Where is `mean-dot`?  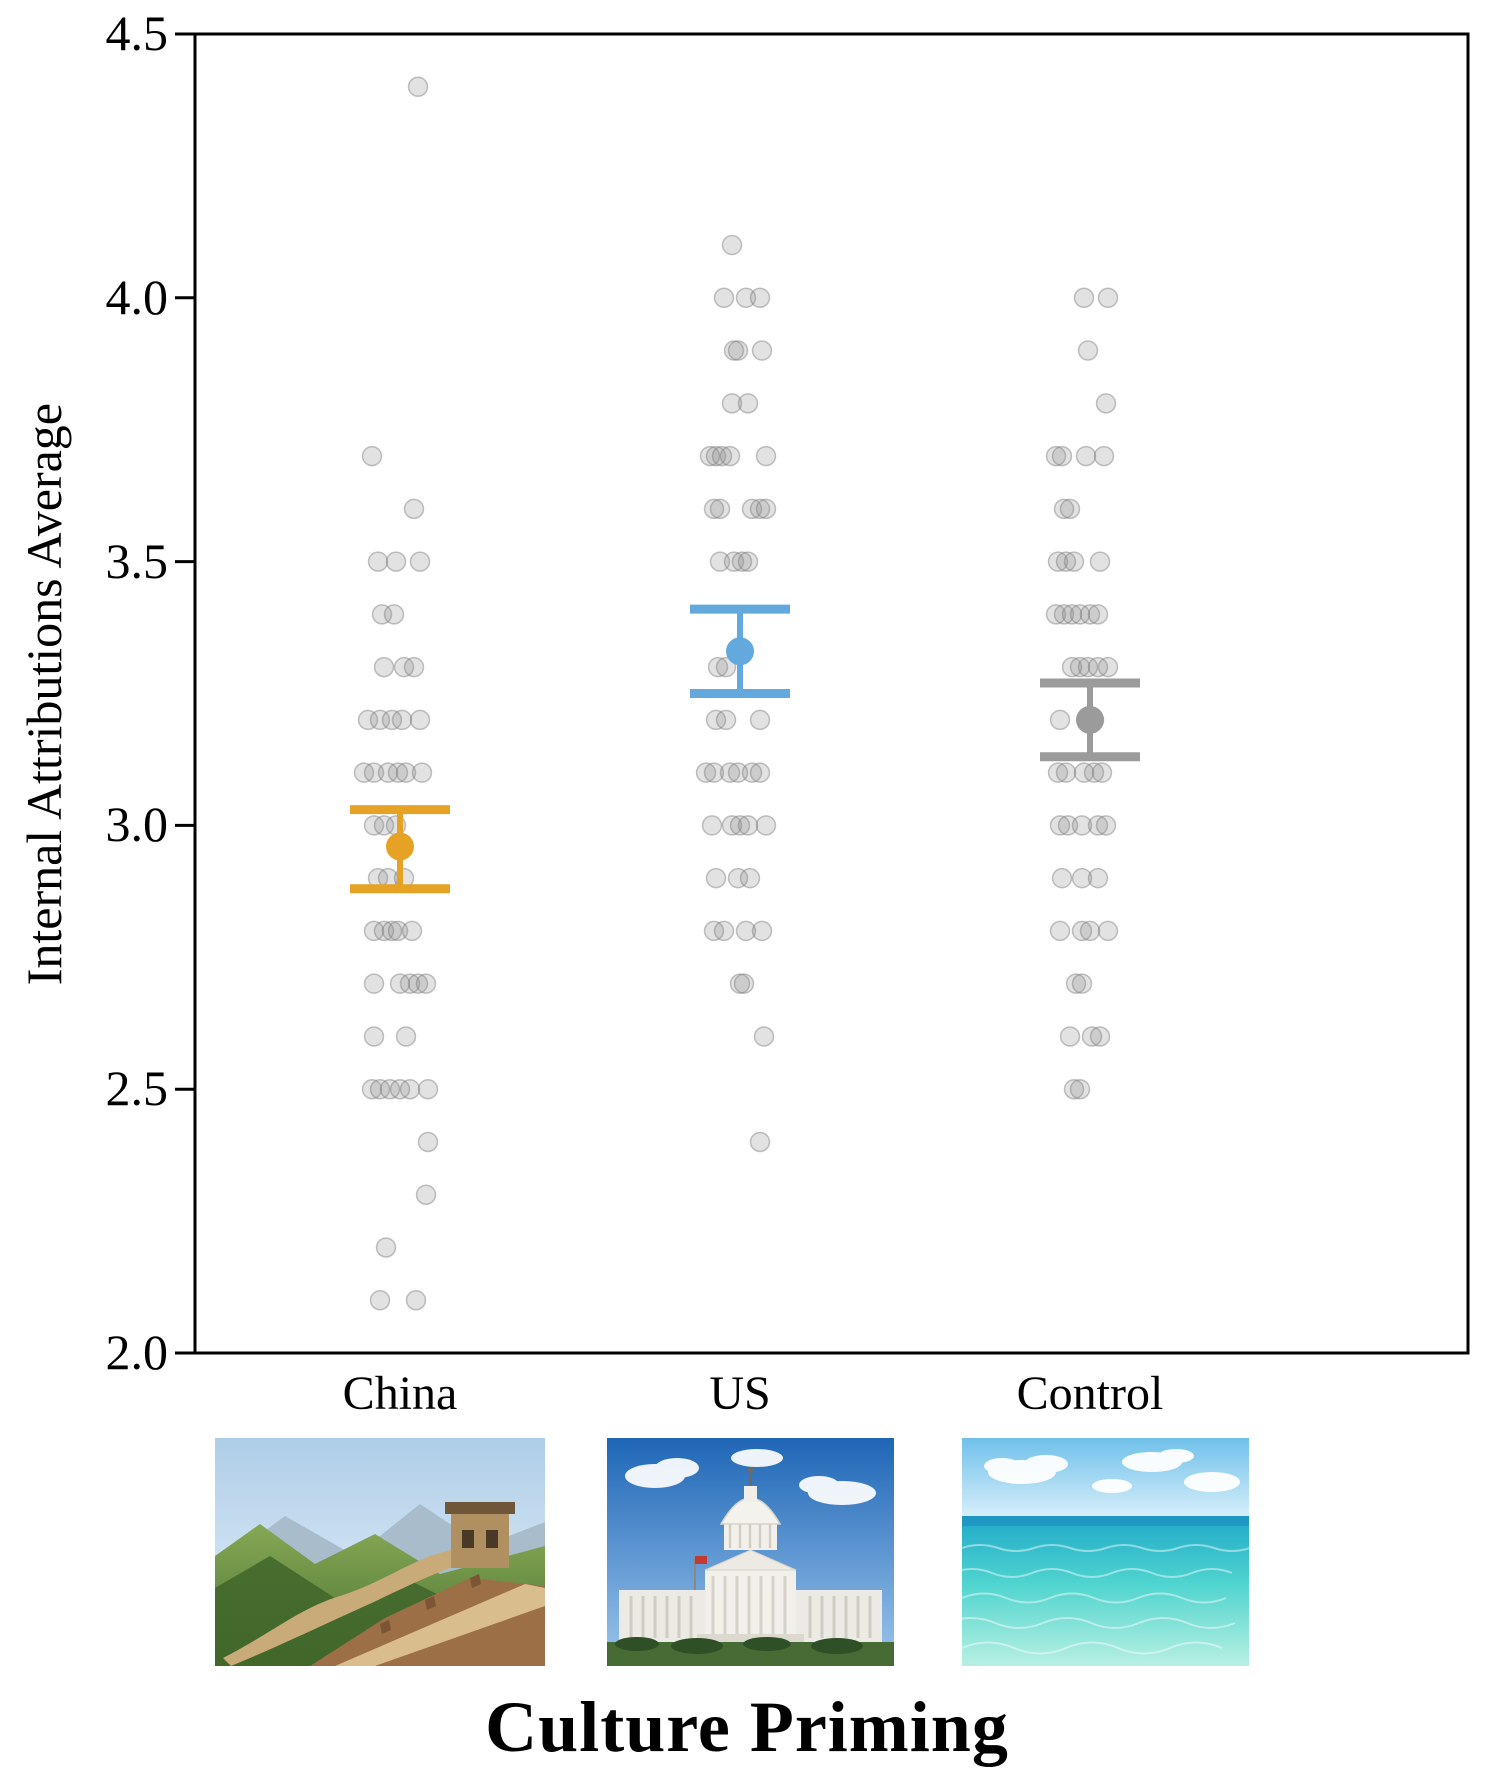 mean-dot is located at coordinates (400, 846).